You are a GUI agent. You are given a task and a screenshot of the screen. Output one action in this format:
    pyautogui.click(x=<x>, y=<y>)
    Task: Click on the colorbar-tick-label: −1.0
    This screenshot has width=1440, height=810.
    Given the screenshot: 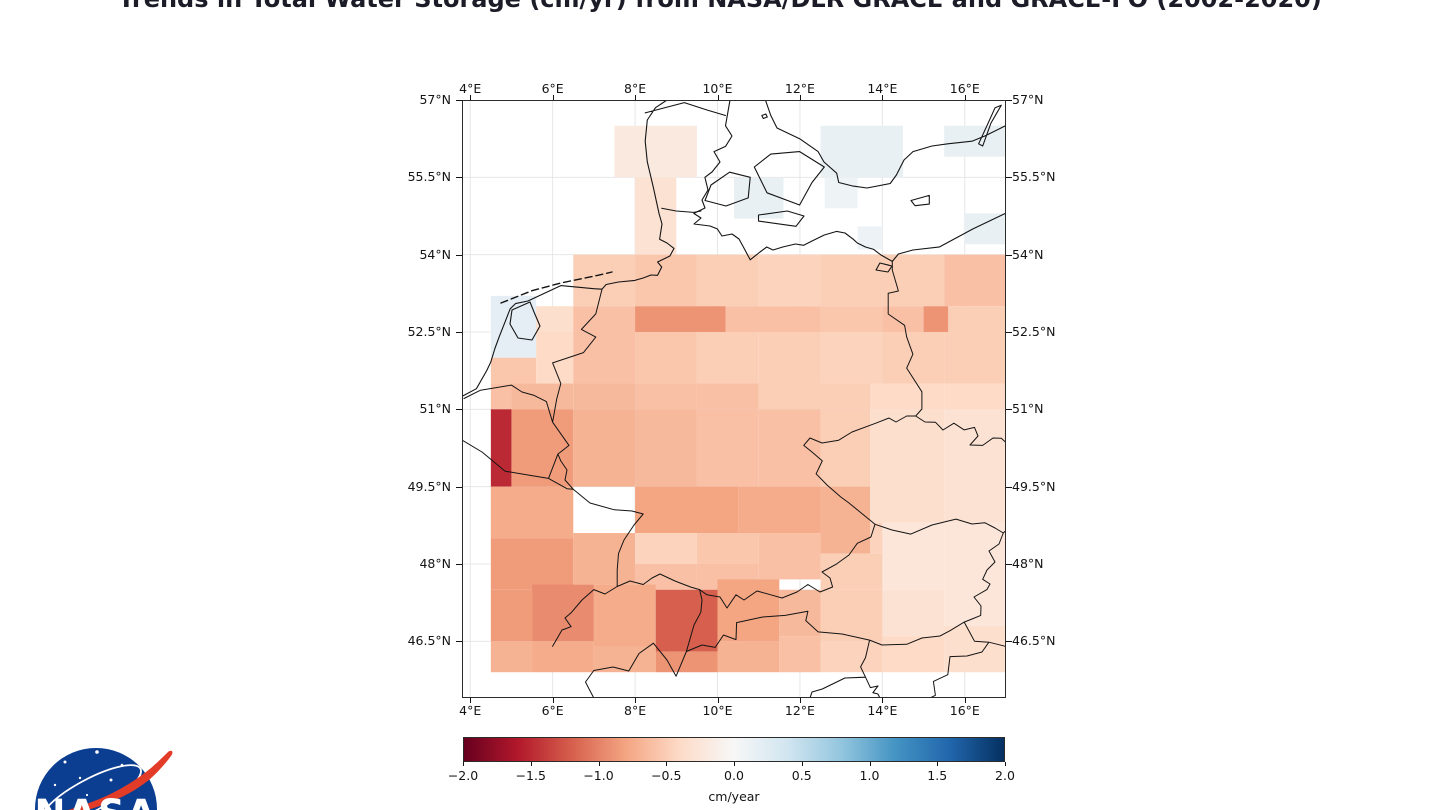 What is the action you would take?
    pyautogui.click(x=598, y=775)
    